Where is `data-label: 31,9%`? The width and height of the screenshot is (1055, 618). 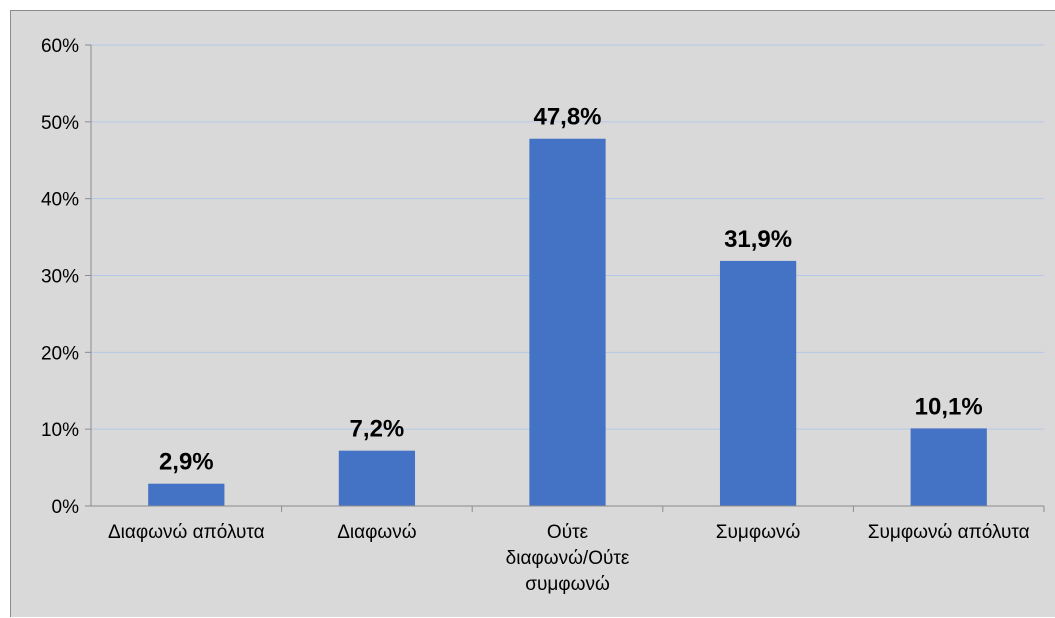 data-label: 31,9% is located at coordinates (758, 239).